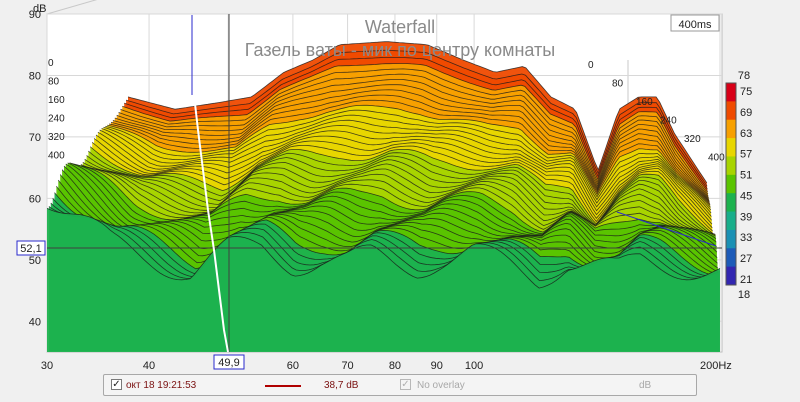 The image size is (800, 402). I want to click on color-scale-tick-label: 75, so click(746, 92).